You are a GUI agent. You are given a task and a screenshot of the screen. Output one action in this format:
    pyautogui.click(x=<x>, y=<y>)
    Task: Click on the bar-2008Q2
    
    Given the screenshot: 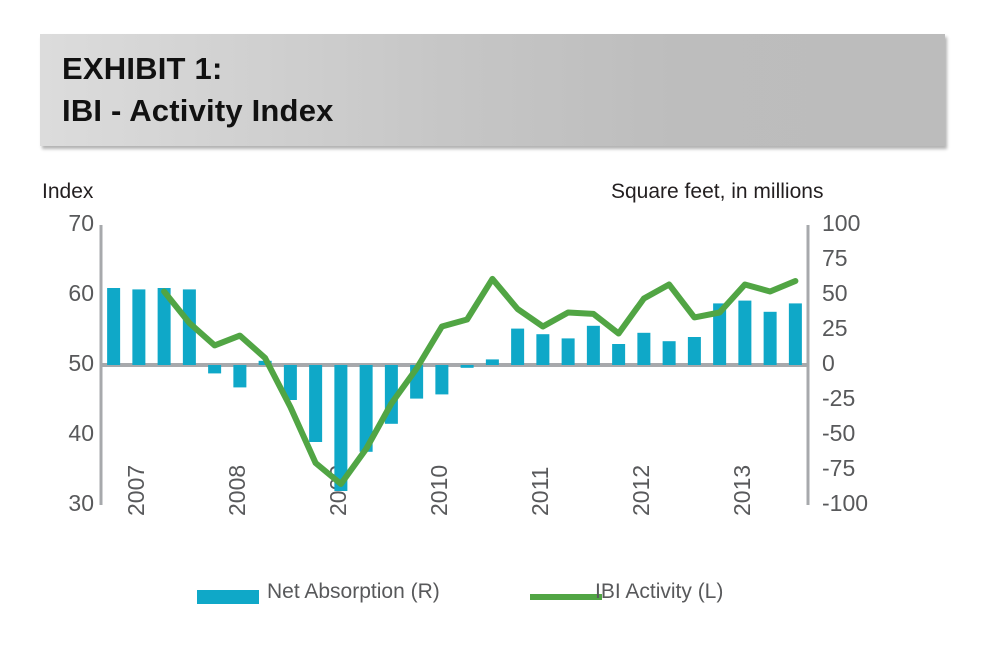 What is the action you would take?
    pyautogui.click(x=240, y=376)
    